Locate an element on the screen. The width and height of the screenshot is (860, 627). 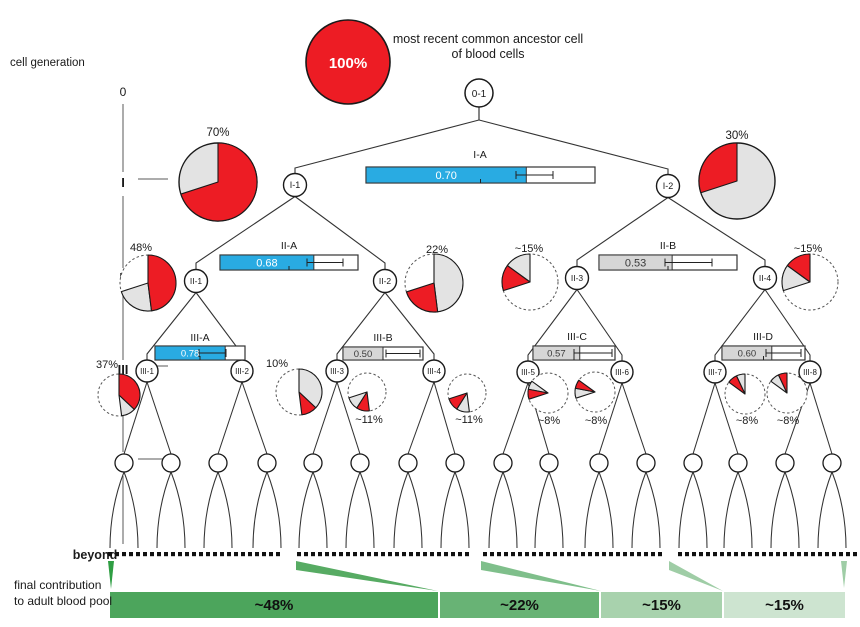
generation-axis: 0IIIIIIIVbeyond is located at coordinates (120, 323).